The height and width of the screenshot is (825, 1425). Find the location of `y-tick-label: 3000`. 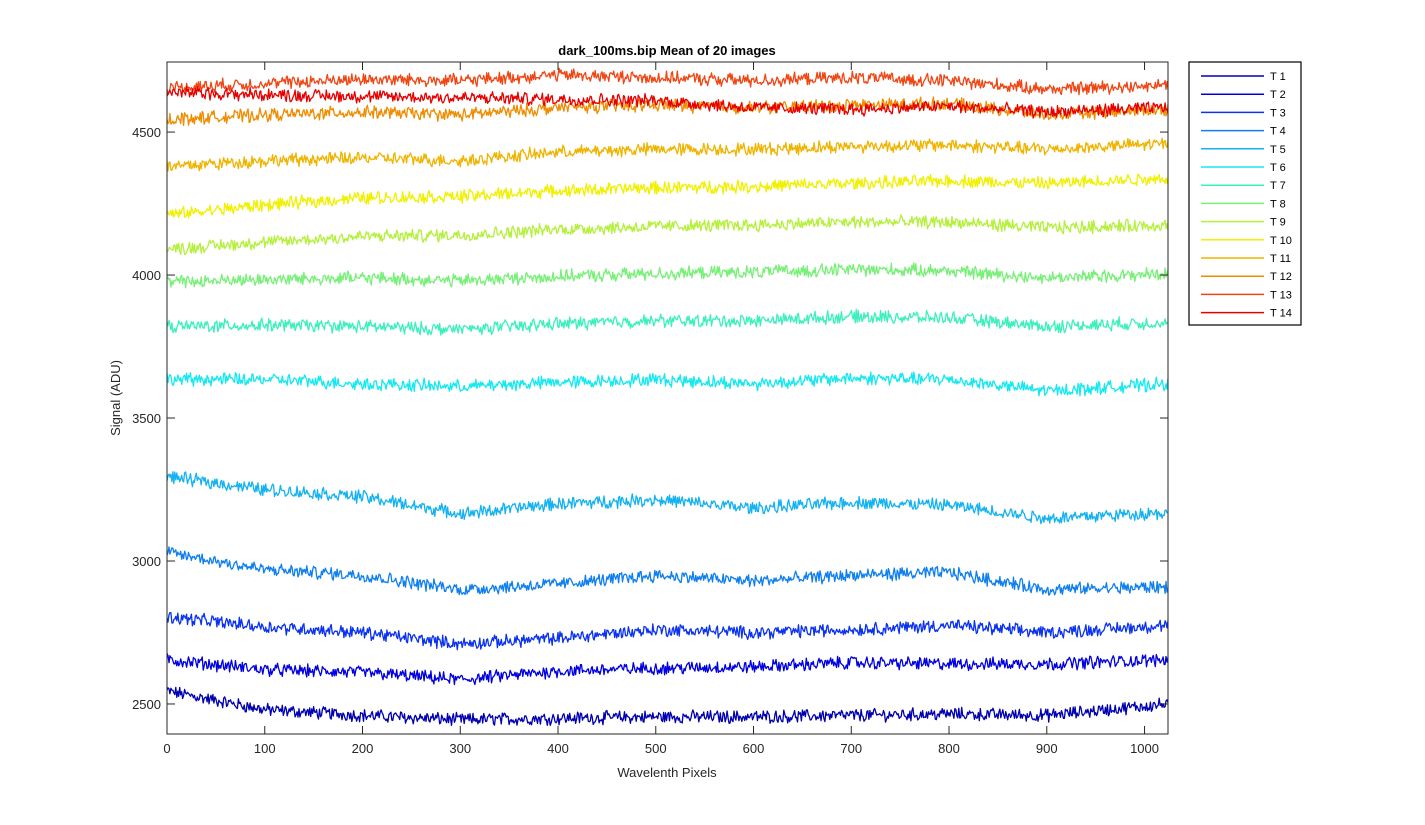

y-tick-label: 3000 is located at coordinates (146, 561).